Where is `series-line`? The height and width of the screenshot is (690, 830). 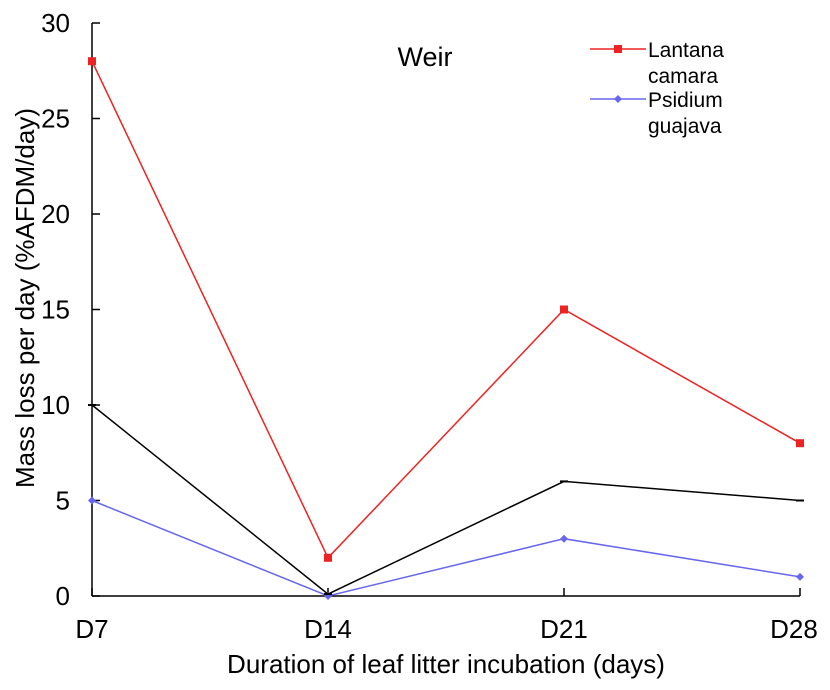
series-line is located at coordinates (446, 548).